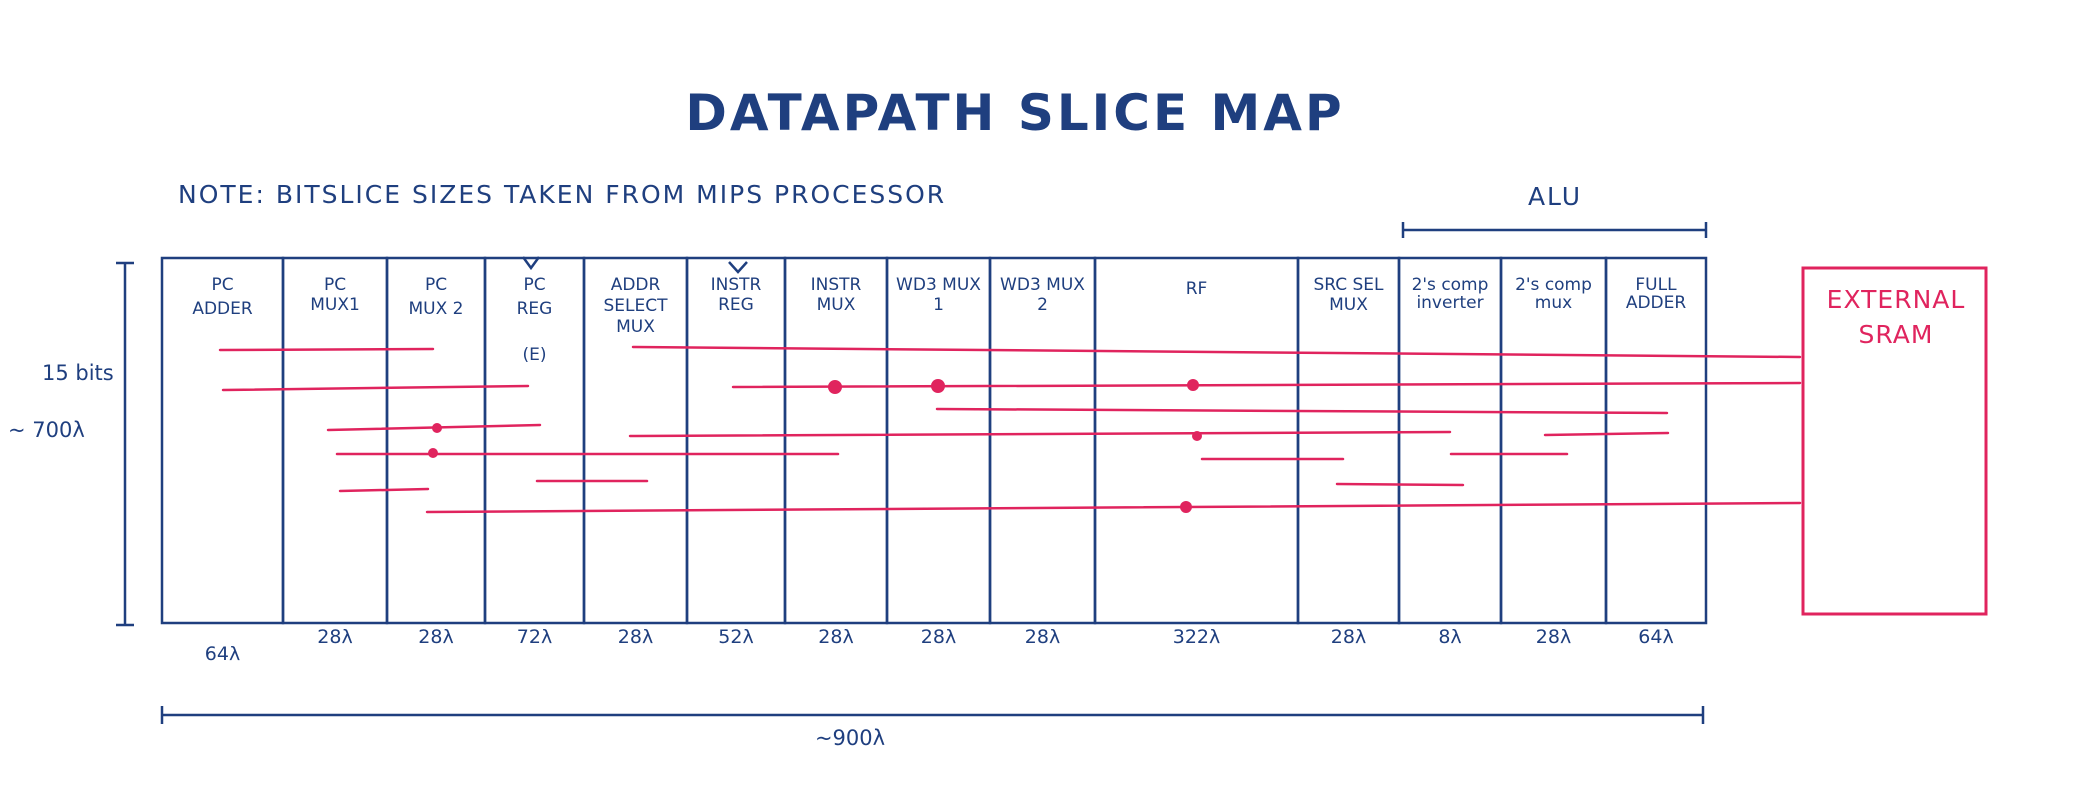 The height and width of the screenshot is (797, 2084). What do you see at coordinates (222, 460) in the screenshot?
I see `datapath-slice: PC ADDER 64λ` at bounding box center [222, 460].